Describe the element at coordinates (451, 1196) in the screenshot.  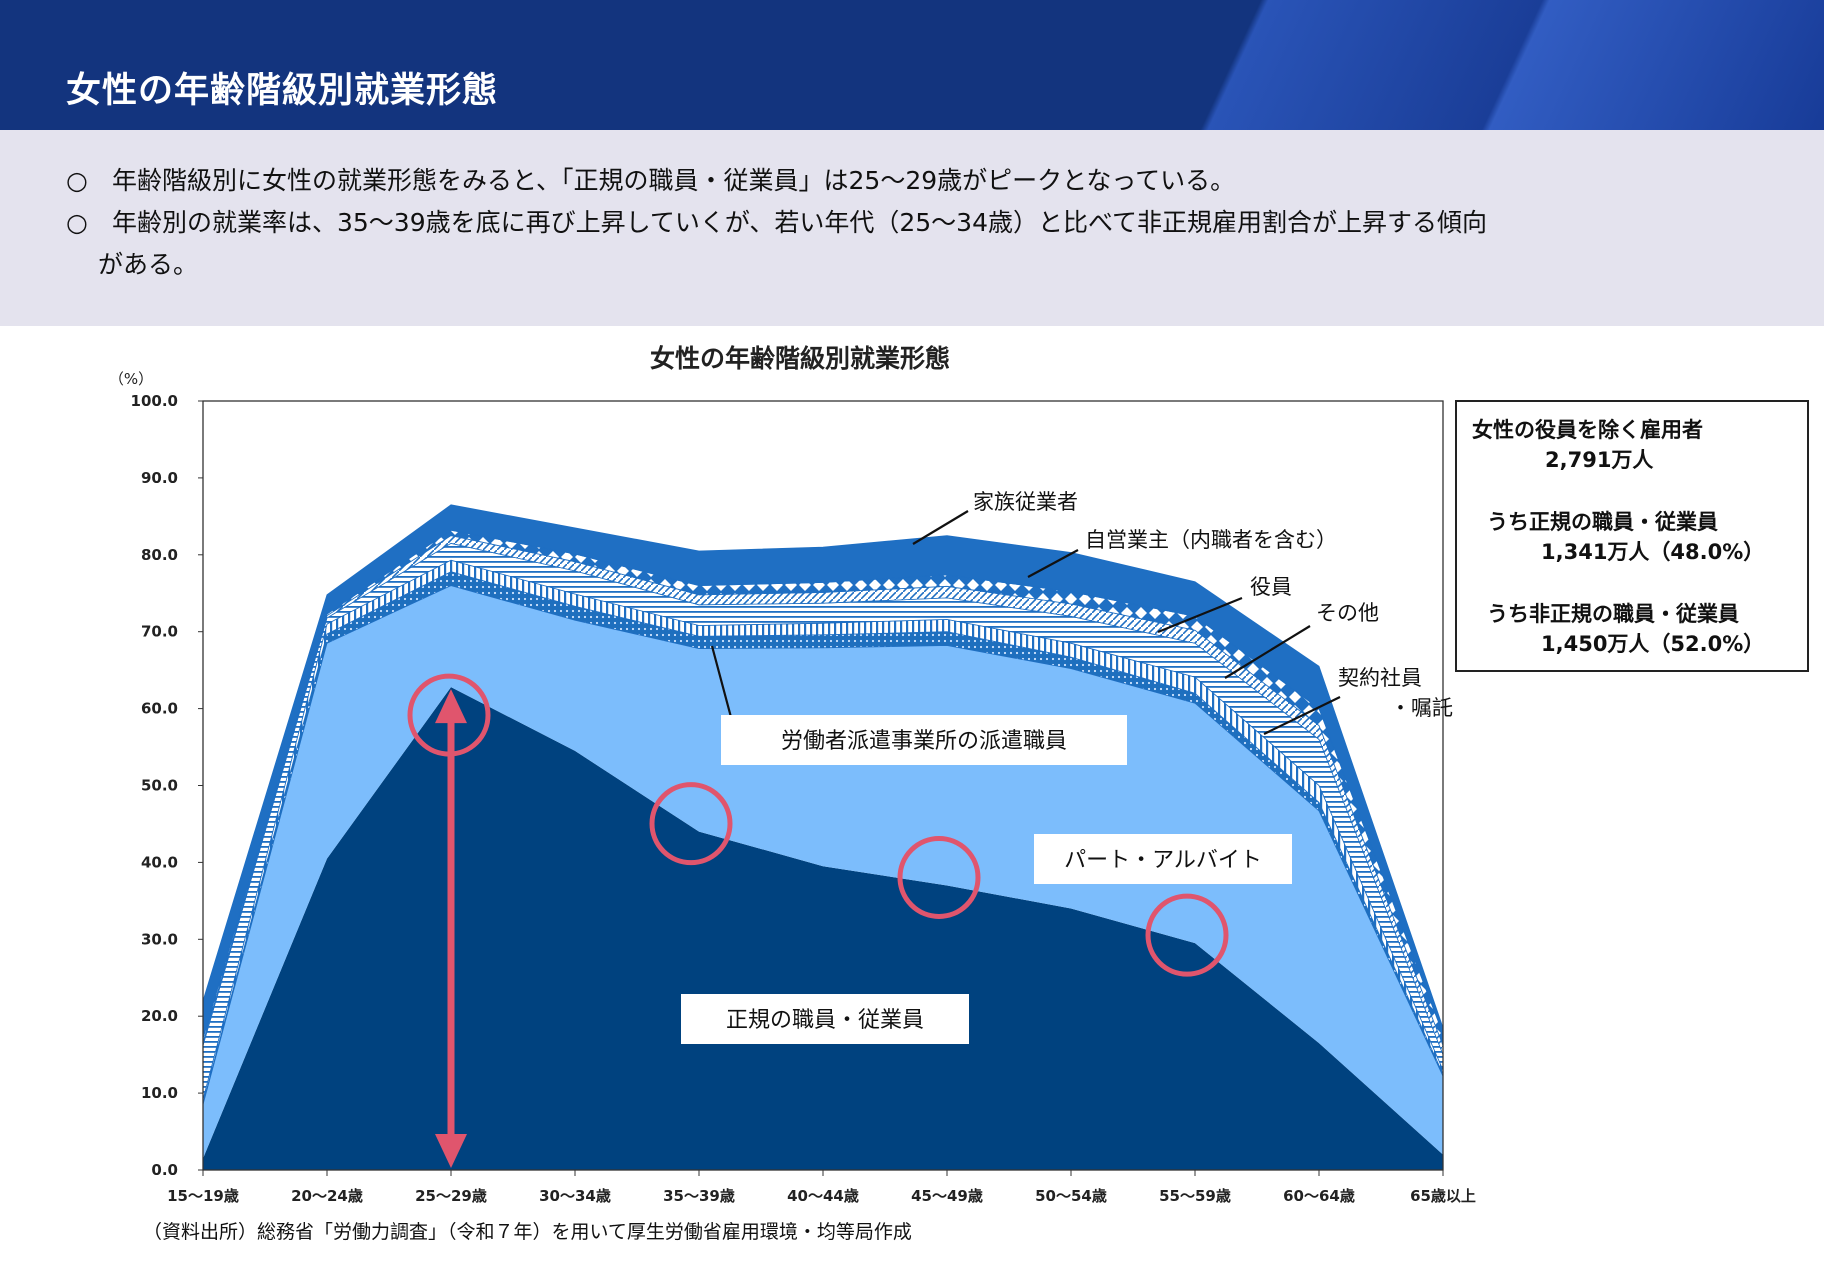
I see `x-tick-label: 25～29歳` at that location.